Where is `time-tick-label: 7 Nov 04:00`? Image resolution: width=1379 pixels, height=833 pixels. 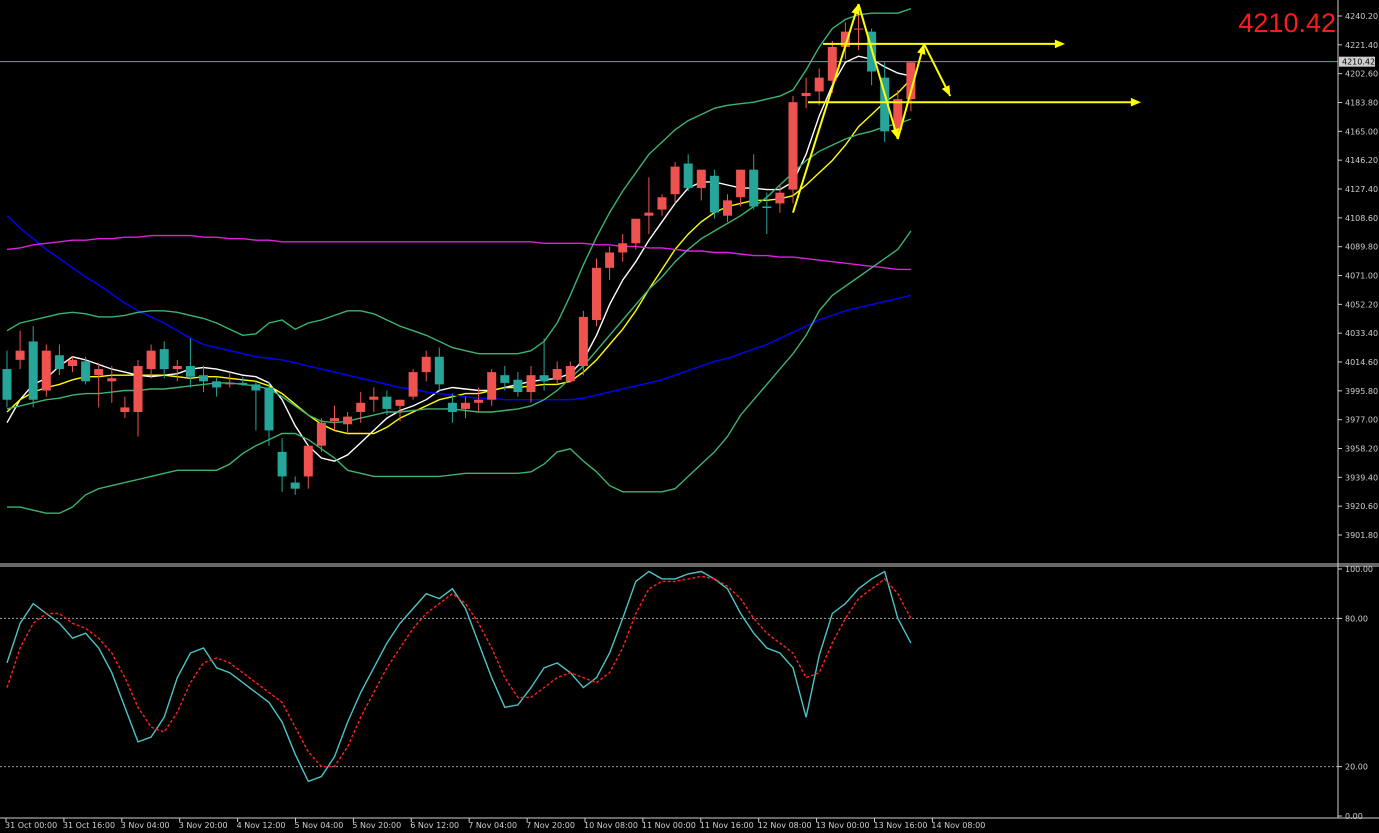 time-tick-label: 7 Nov 04:00 is located at coordinates (492, 825).